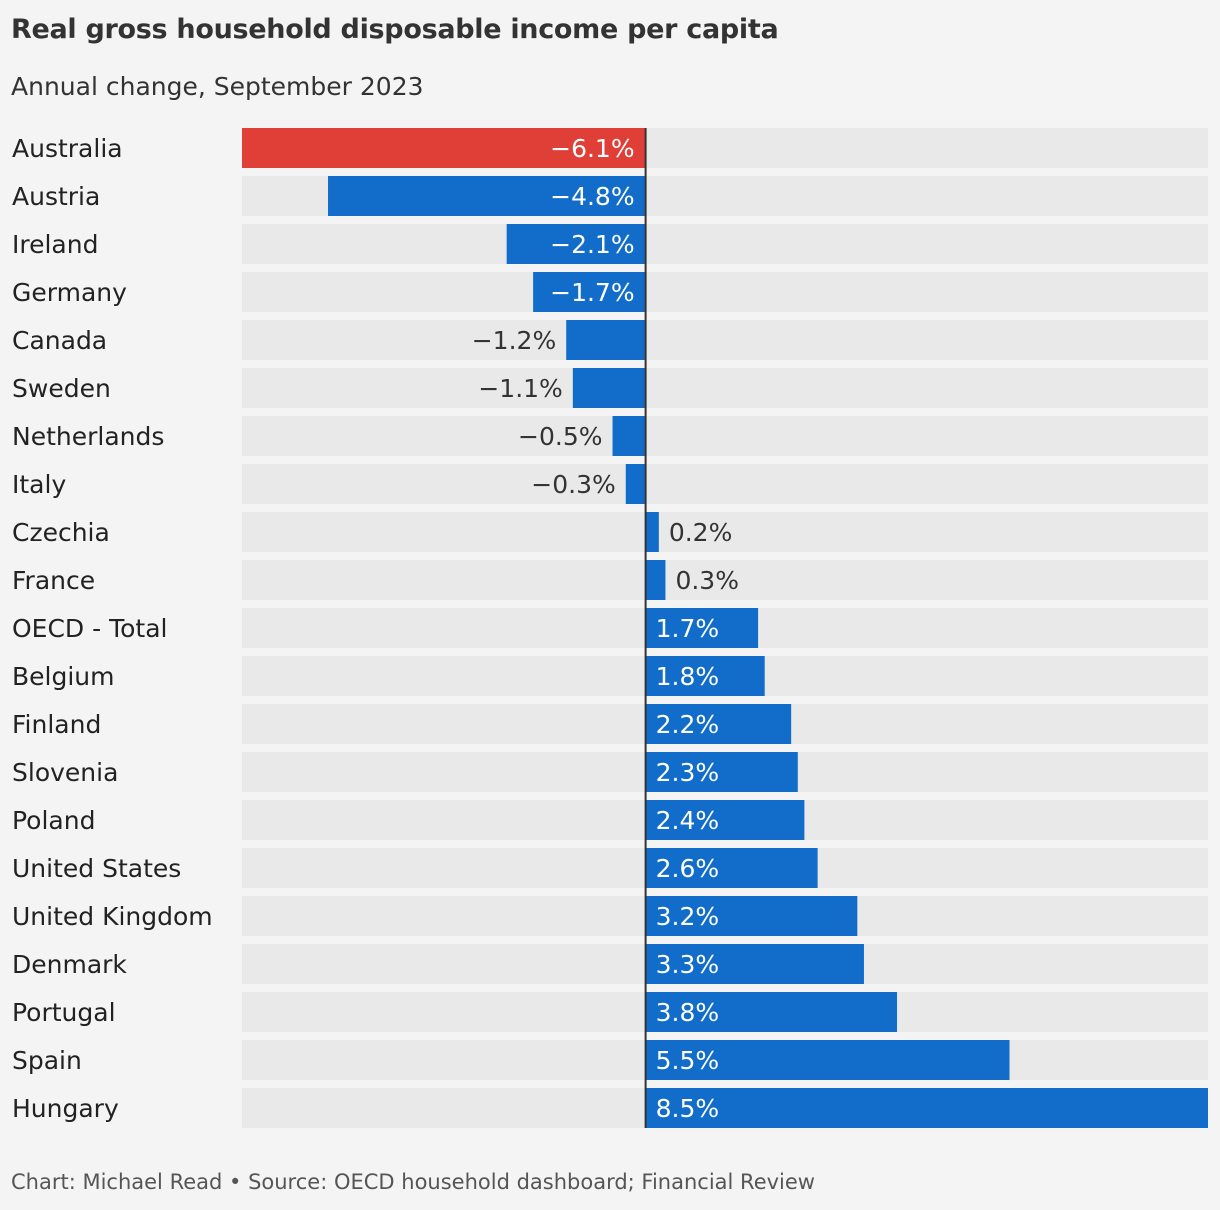  What do you see at coordinates (688, 1012) in the screenshot?
I see `value-label: 3.8%` at bounding box center [688, 1012].